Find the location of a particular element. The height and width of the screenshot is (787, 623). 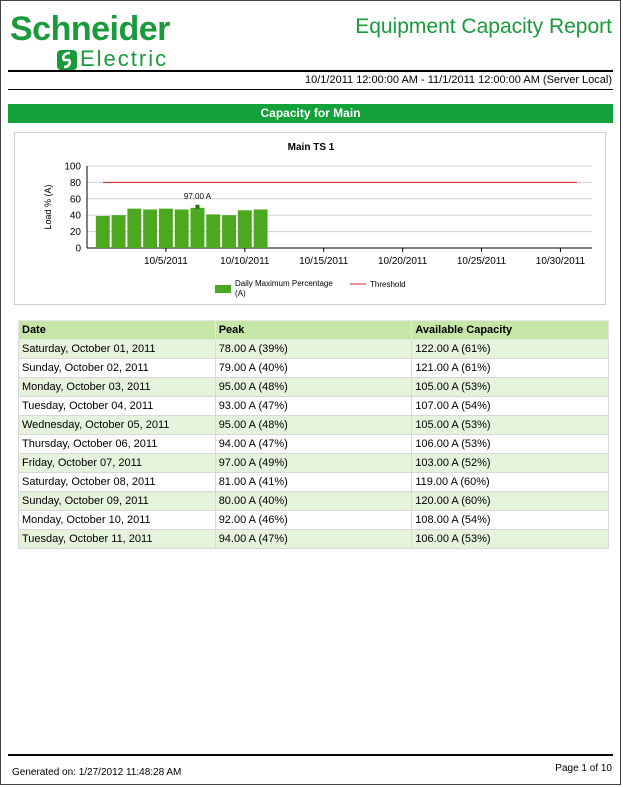

data-label: 97.00 A is located at coordinates (198, 196).